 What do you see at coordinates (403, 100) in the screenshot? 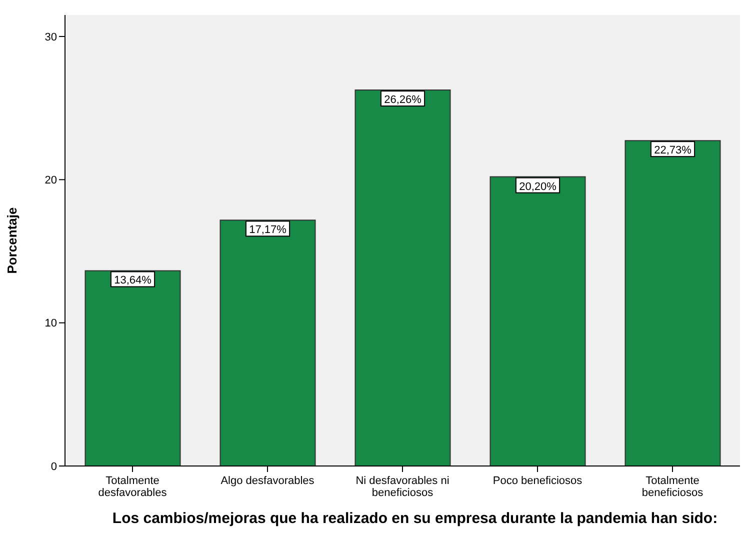
I see `data-label: 26,26%` at bounding box center [403, 100].